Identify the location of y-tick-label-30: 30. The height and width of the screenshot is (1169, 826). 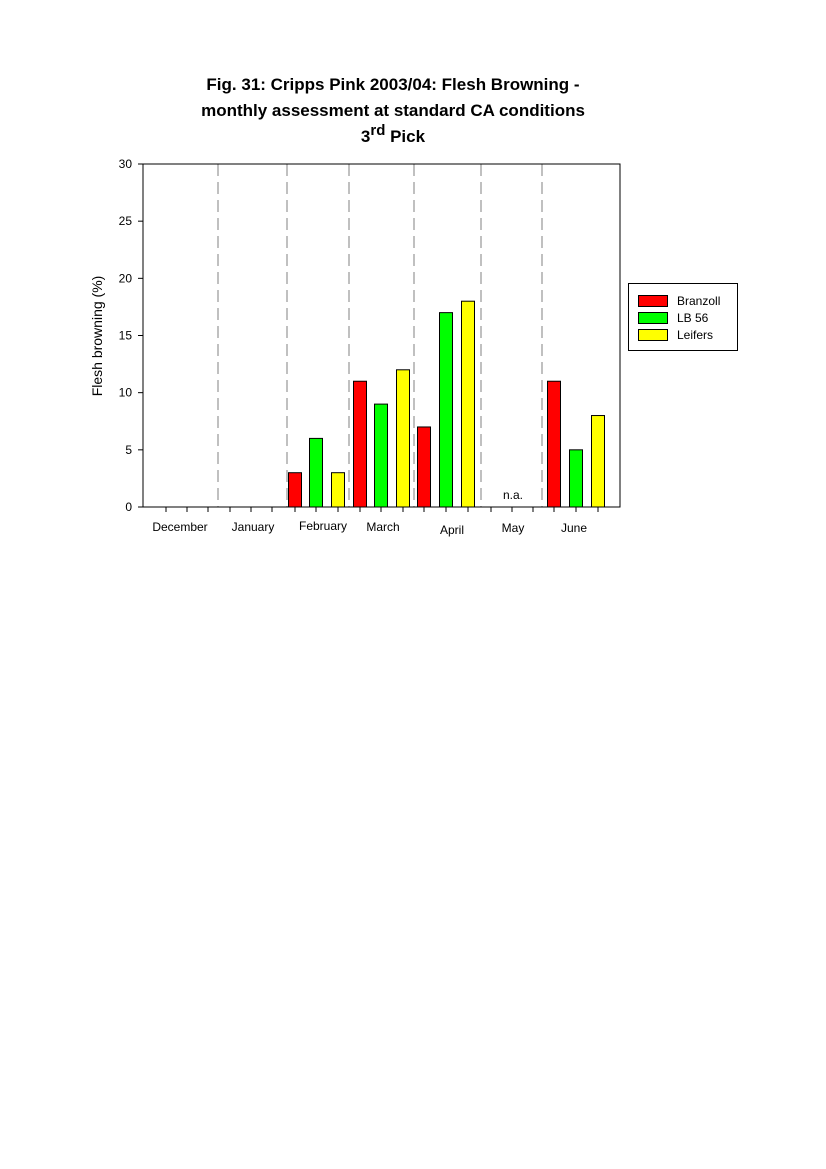
(126, 164).